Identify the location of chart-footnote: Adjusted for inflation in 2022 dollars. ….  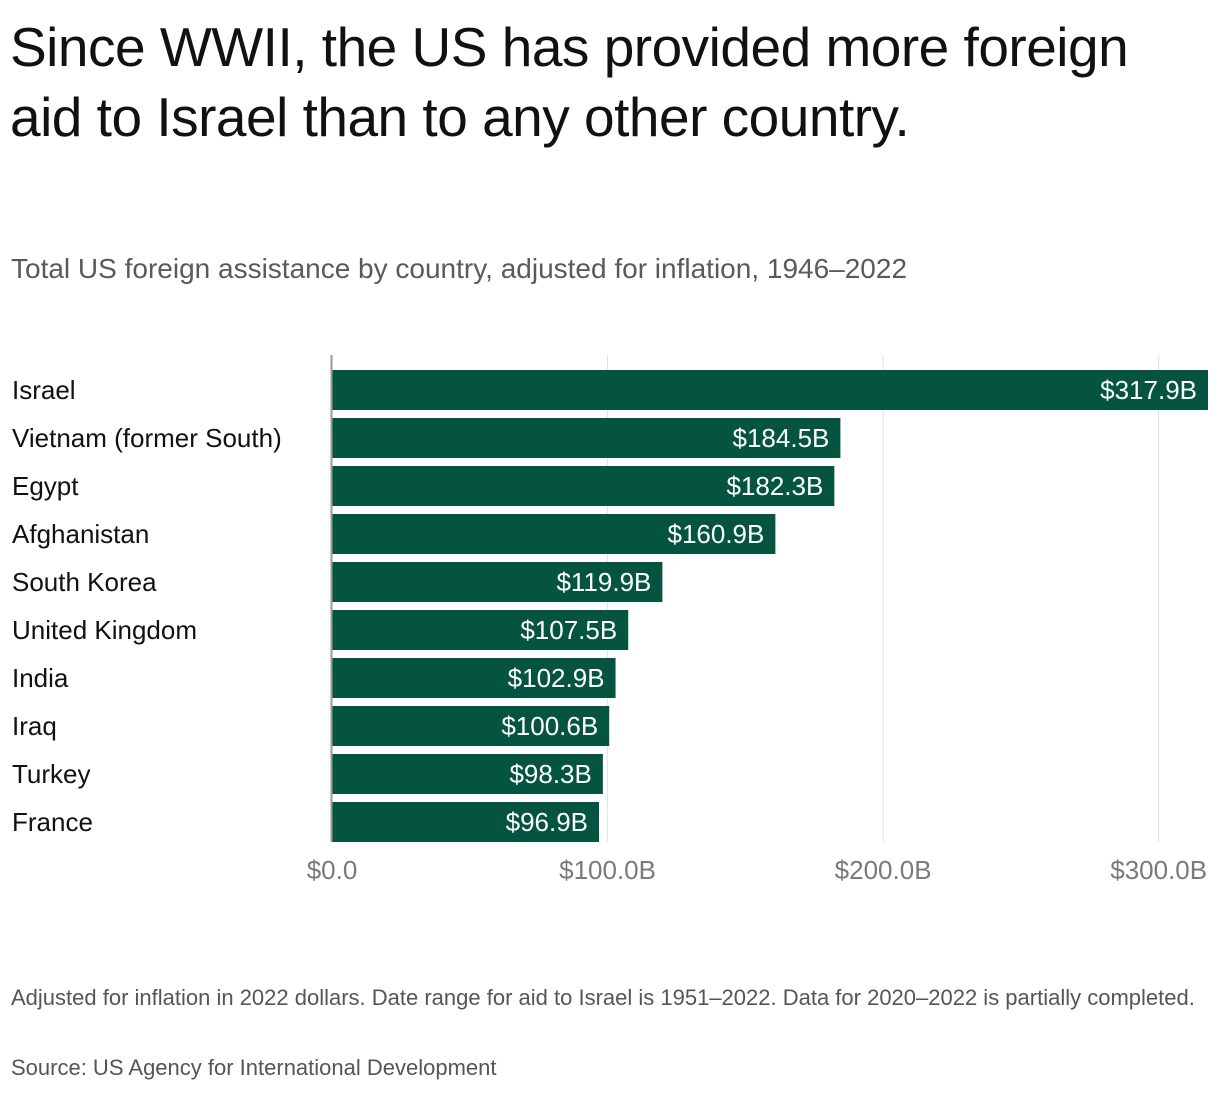
(603, 997).